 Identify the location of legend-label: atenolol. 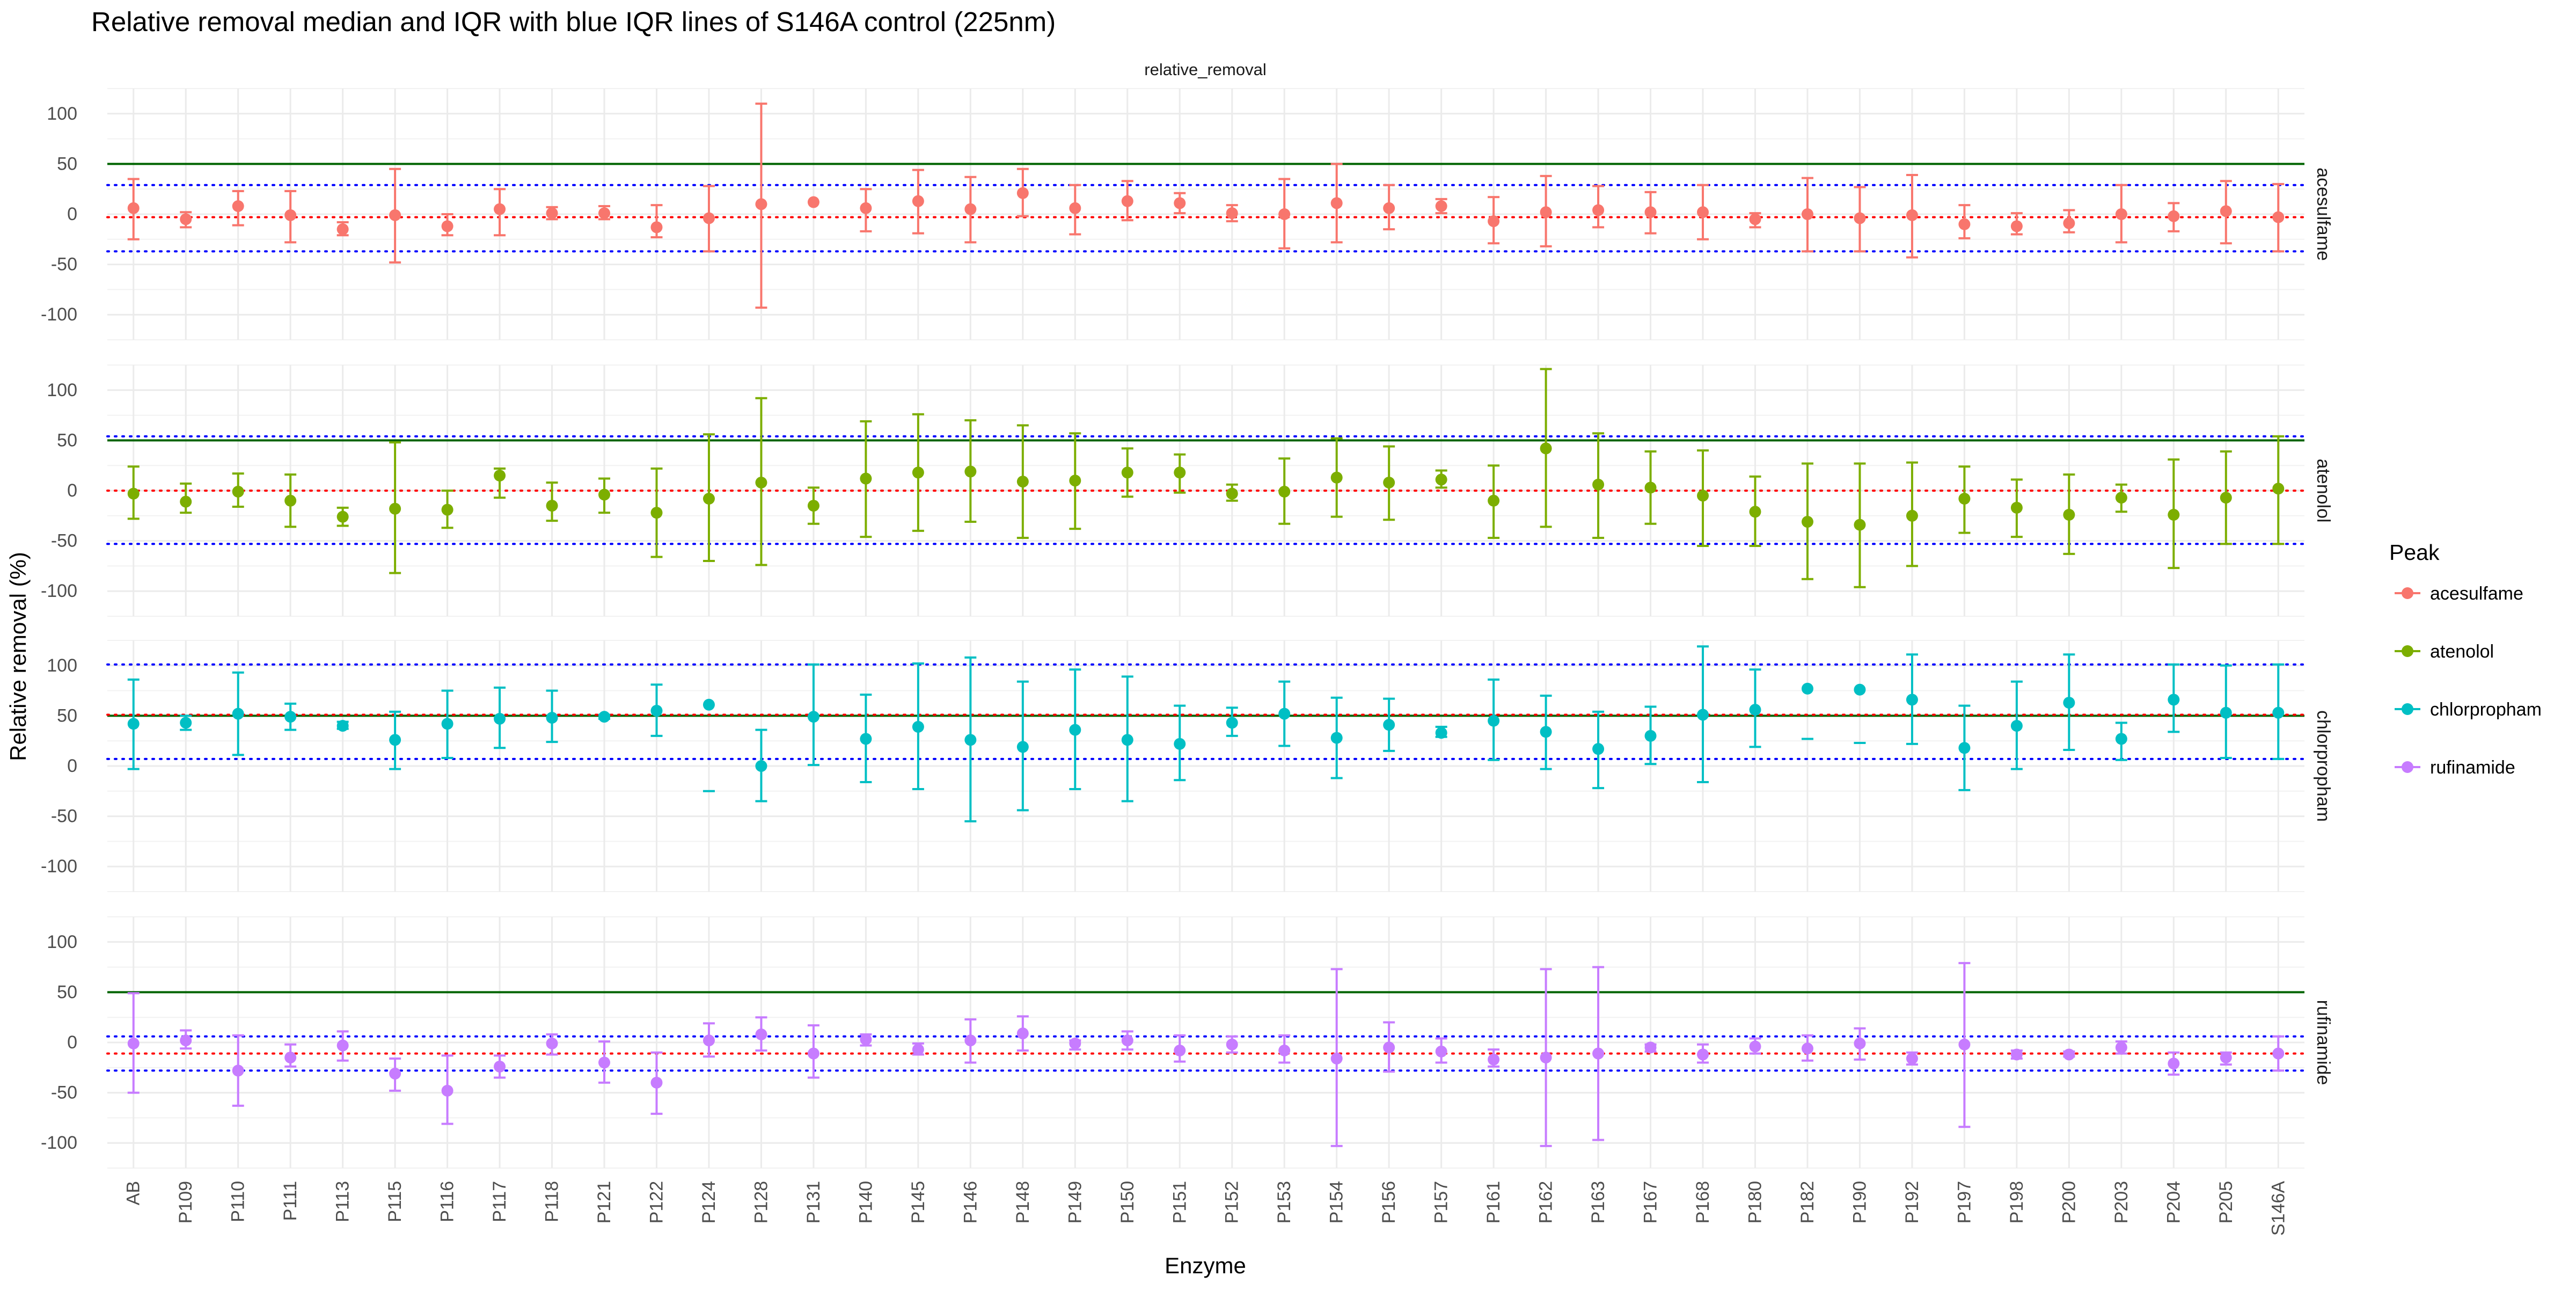
(2462, 651).